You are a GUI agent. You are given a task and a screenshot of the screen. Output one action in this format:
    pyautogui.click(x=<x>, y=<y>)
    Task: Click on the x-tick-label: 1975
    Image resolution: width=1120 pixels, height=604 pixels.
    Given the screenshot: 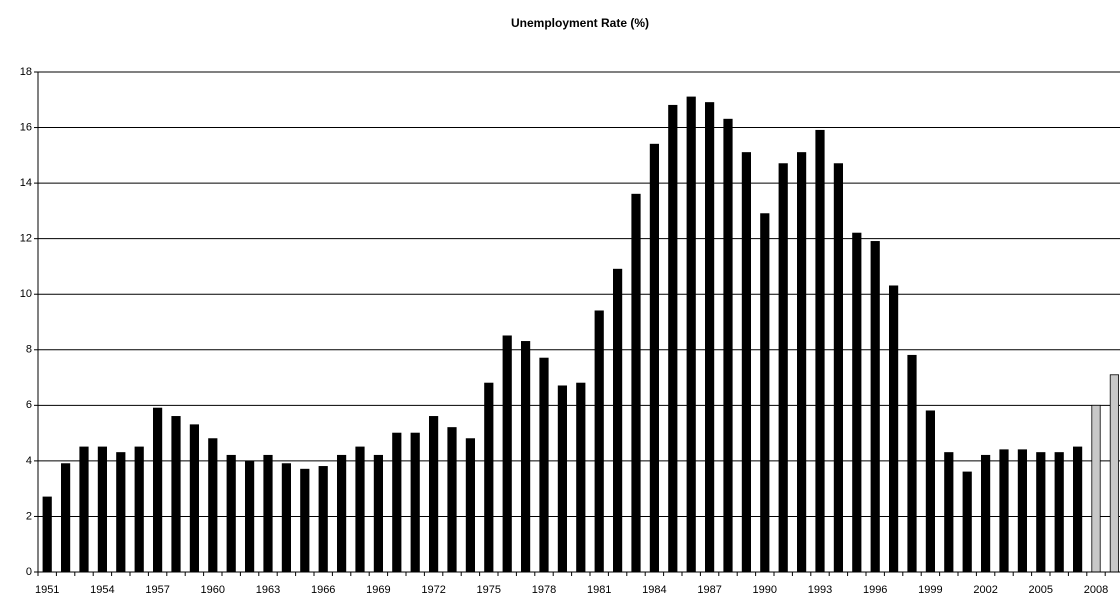 What is the action you would take?
    pyautogui.click(x=489, y=590)
    